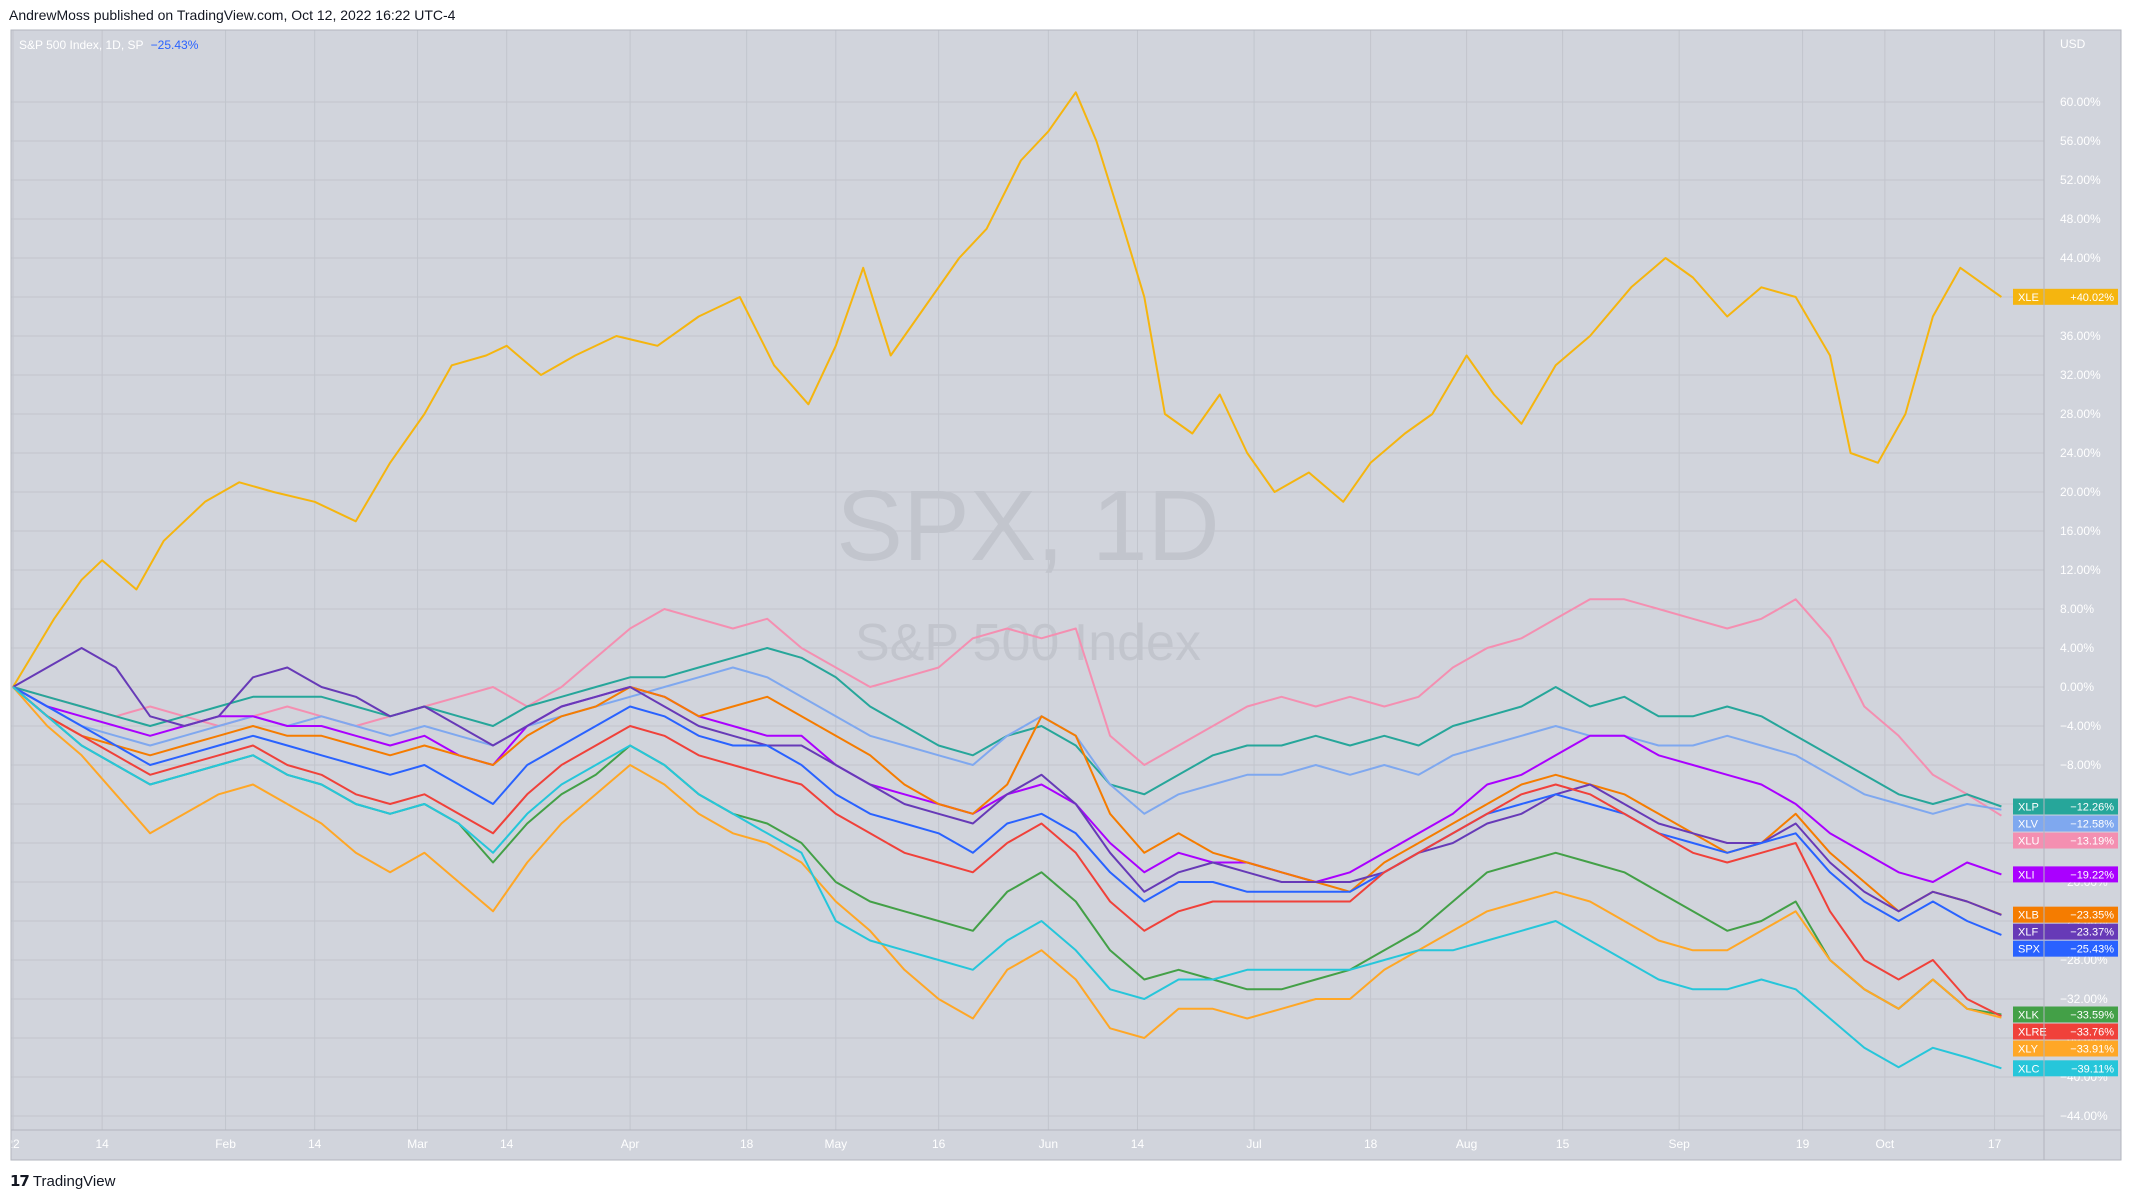 The width and height of the screenshot is (2131, 1198). What do you see at coordinates (2080, 336) in the screenshot?
I see `y-tick-label: 36.00%` at bounding box center [2080, 336].